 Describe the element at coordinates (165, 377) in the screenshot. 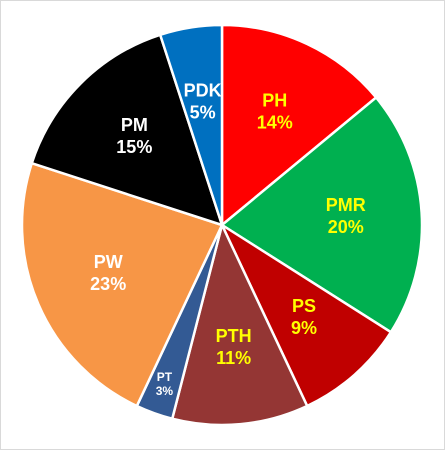

I see `slice-label: PT` at that location.